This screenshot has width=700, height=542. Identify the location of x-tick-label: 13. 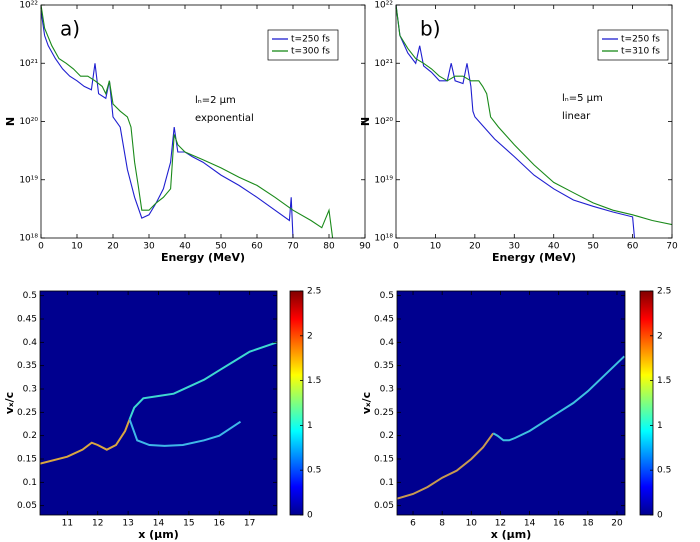
(127, 524).